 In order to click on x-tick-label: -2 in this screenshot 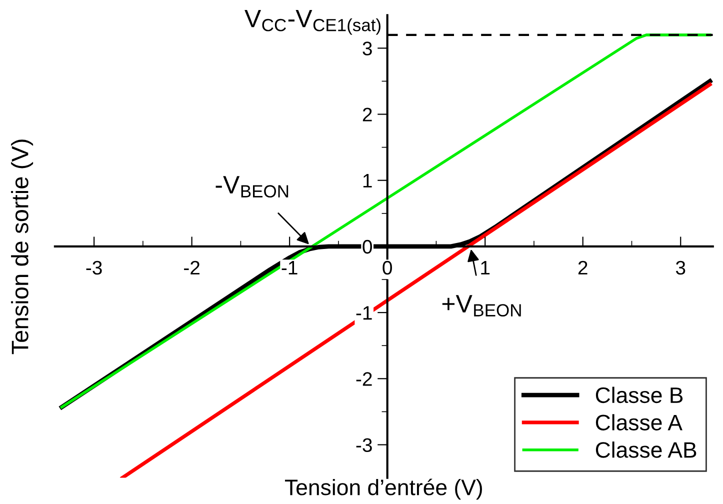, I will do `click(192, 267)`.